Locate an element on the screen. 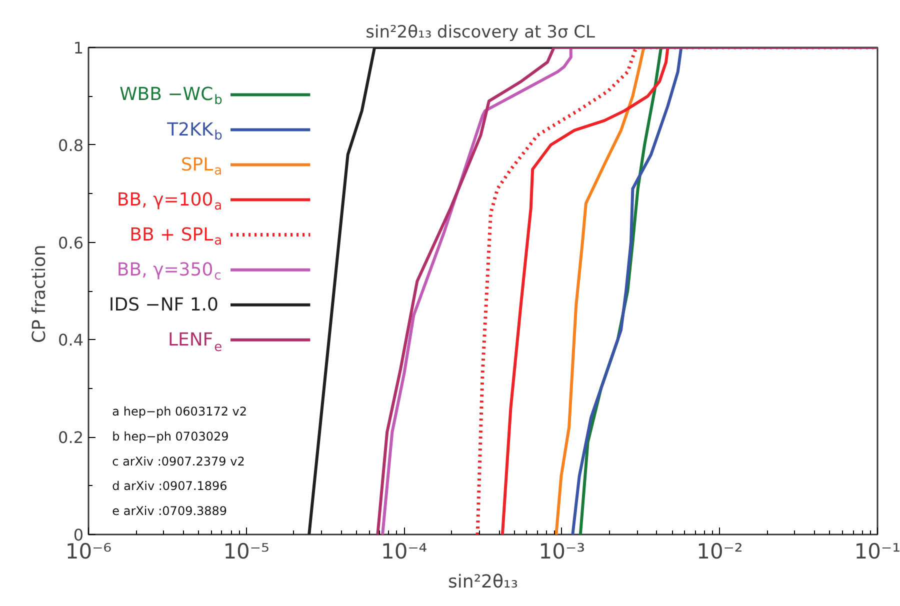 The width and height of the screenshot is (900, 606). x-tick-label: 10⁻⁵ is located at coordinates (246, 552).